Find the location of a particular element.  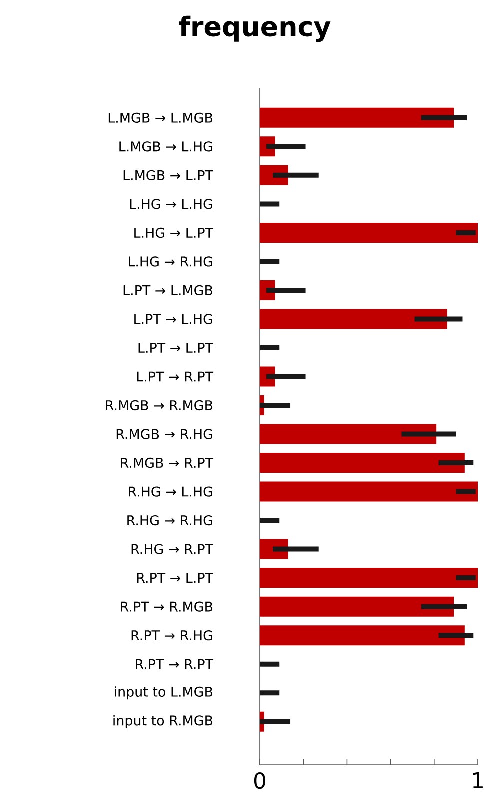

y-tick-label: L.MGB → L.HG is located at coordinates (166, 147).